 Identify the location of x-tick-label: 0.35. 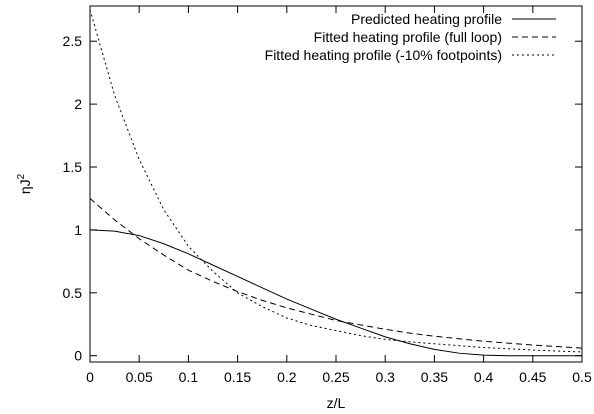
(434, 377).